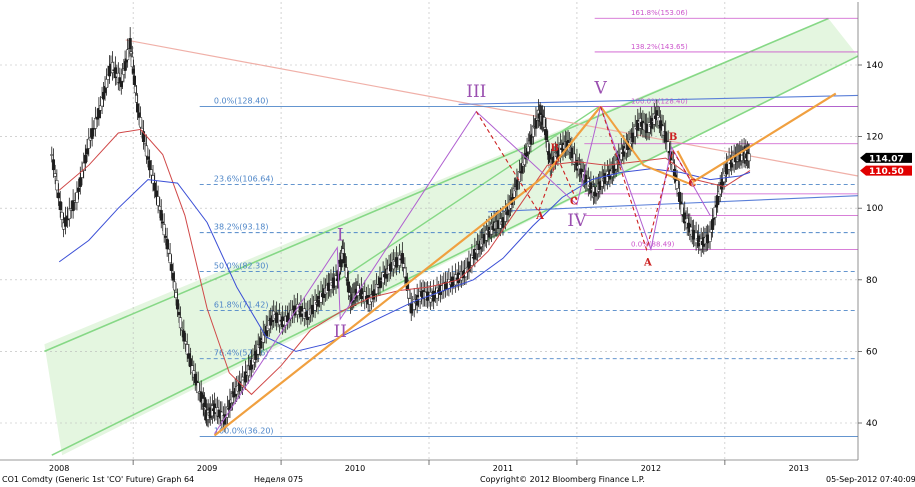 The height and width of the screenshot is (487, 915). I want to click on x-tick-label: 2010, so click(355, 468).